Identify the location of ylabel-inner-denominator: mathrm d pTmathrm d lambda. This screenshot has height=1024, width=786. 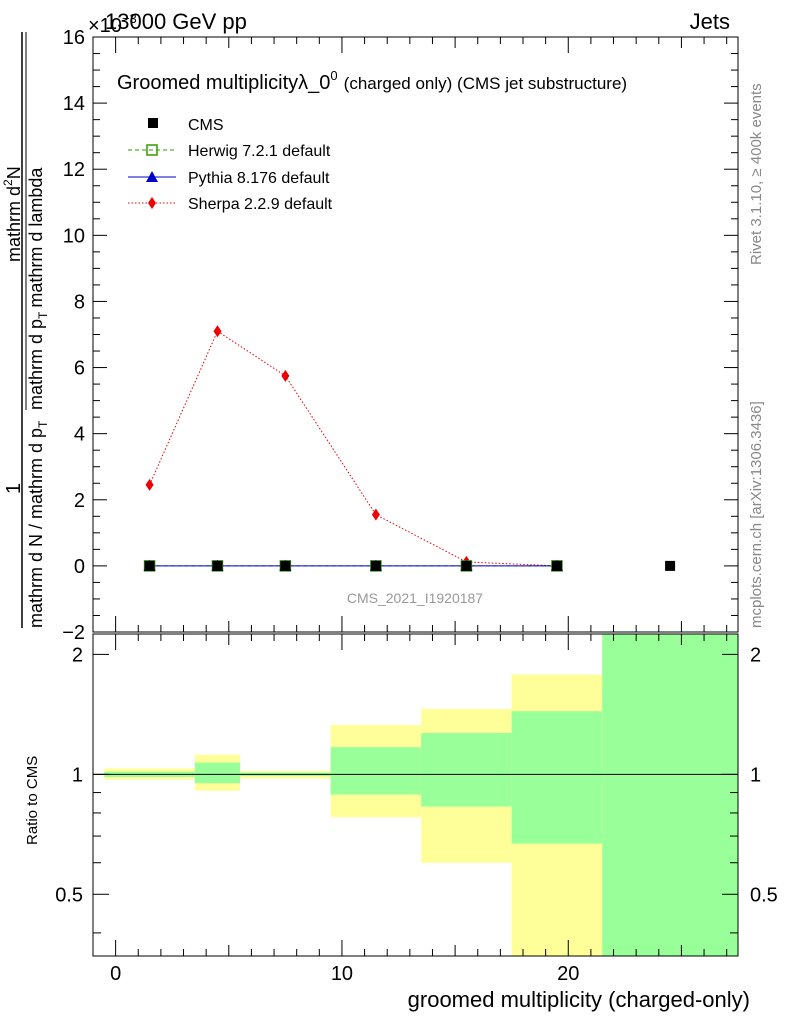
(38, 288).